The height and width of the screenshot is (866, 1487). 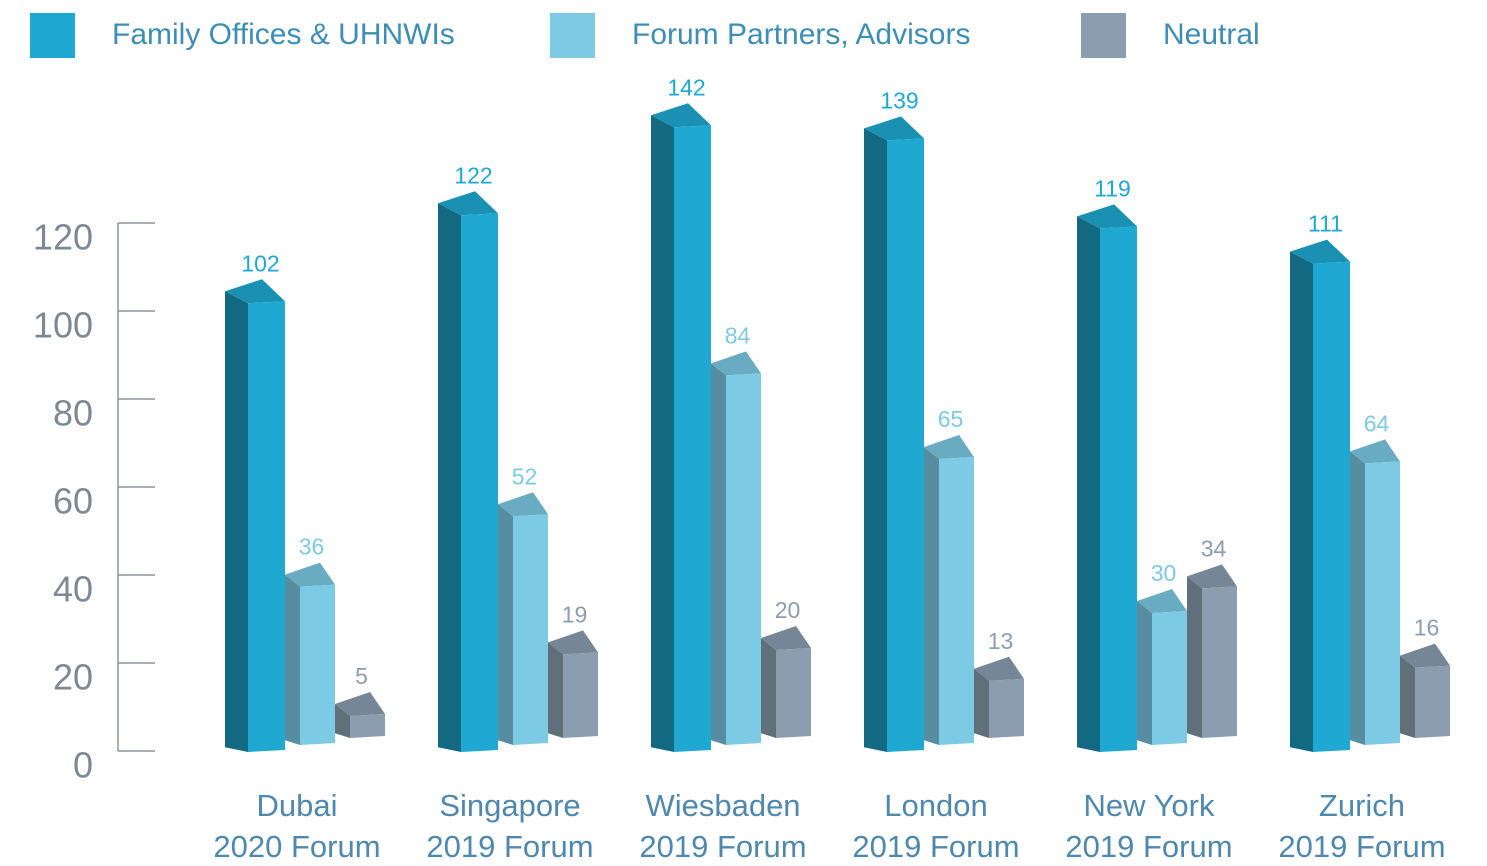 What do you see at coordinates (738, 335) in the screenshot?
I see `value-label: 84` at bounding box center [738, 335].